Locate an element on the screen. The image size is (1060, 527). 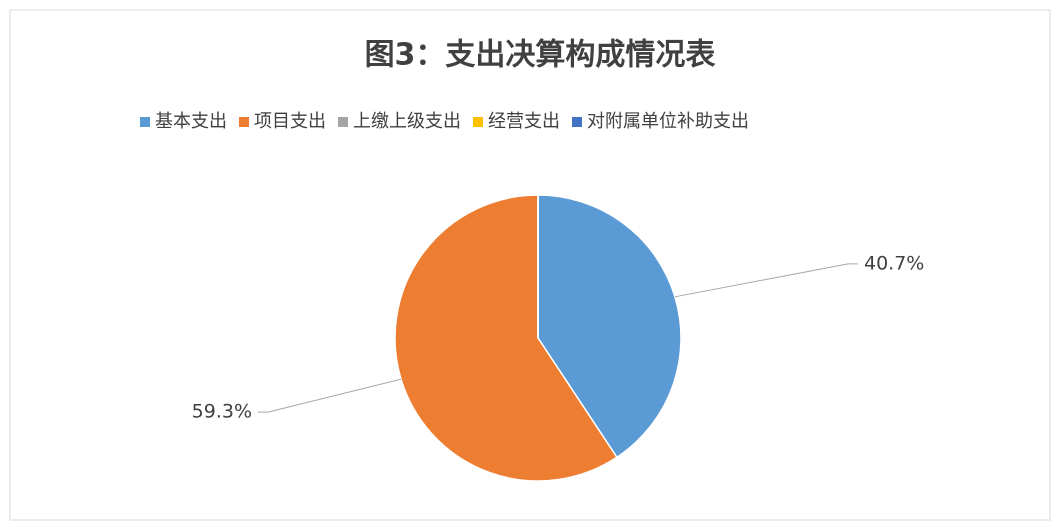
chart-title: 图3：支出决算构成情况表 is located at coordinates (540, 55).